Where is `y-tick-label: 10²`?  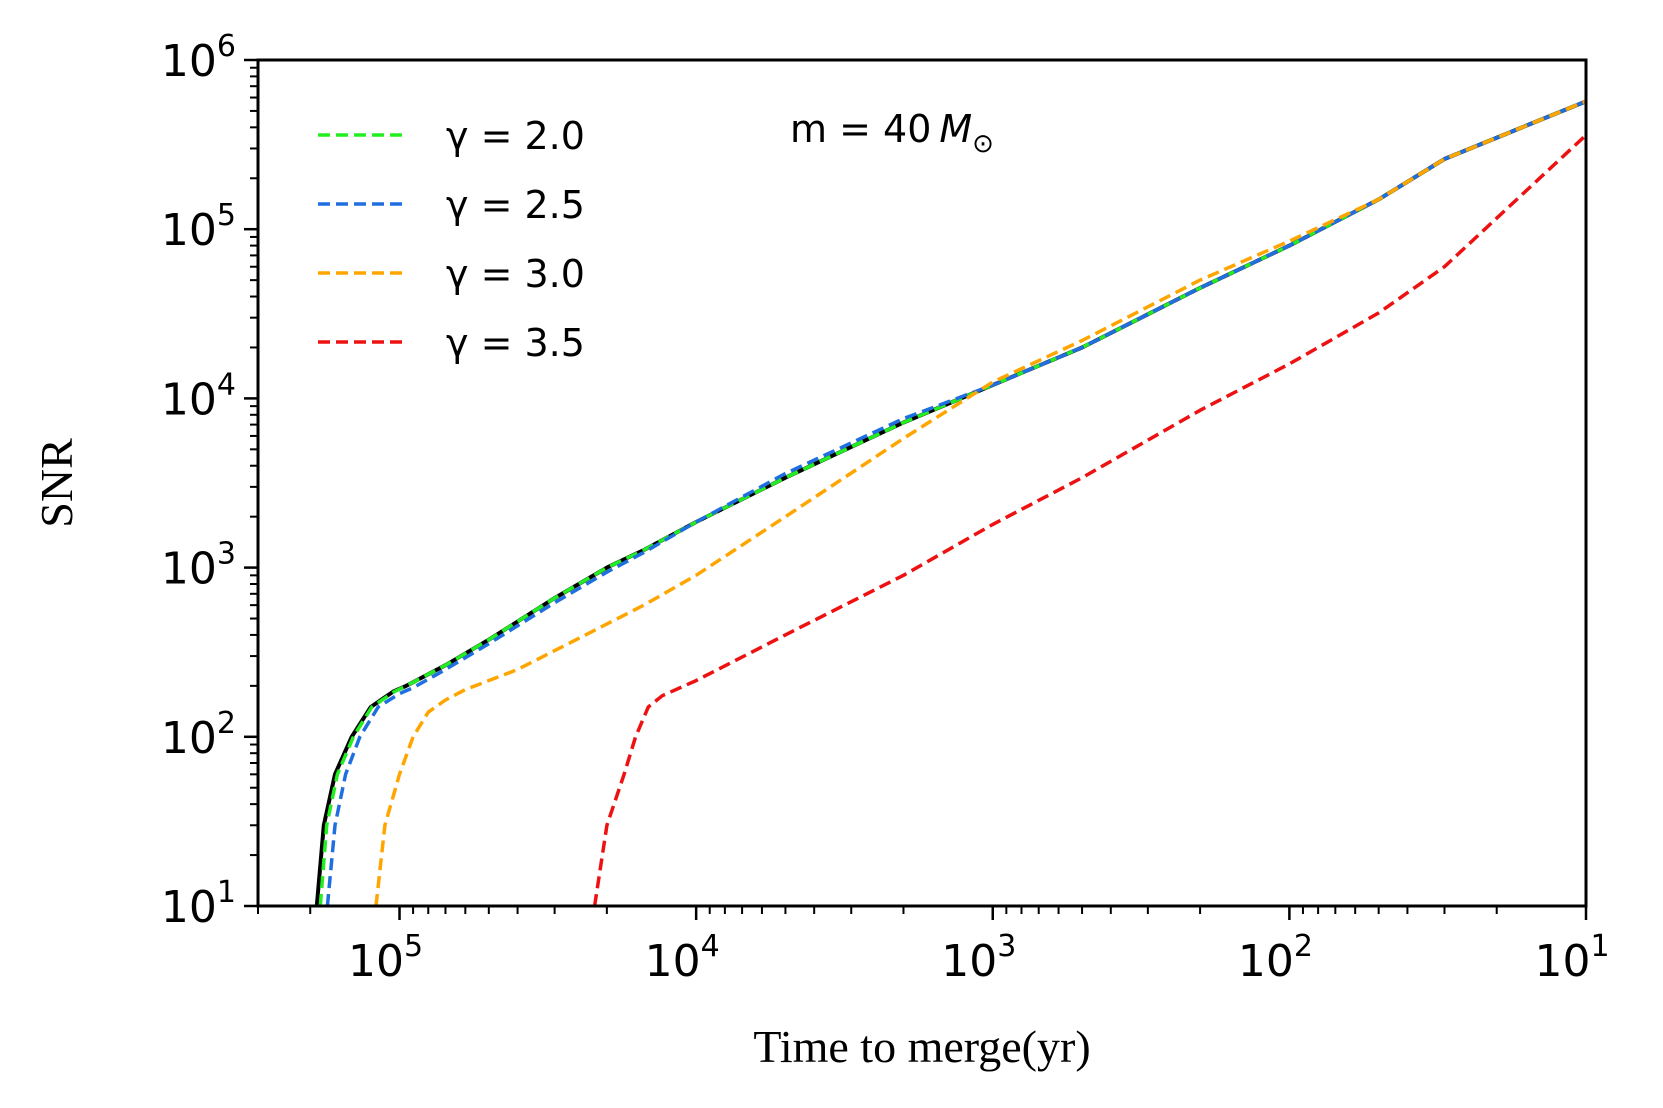 y-tick-label: 10² is located at coordinates (198, 735).